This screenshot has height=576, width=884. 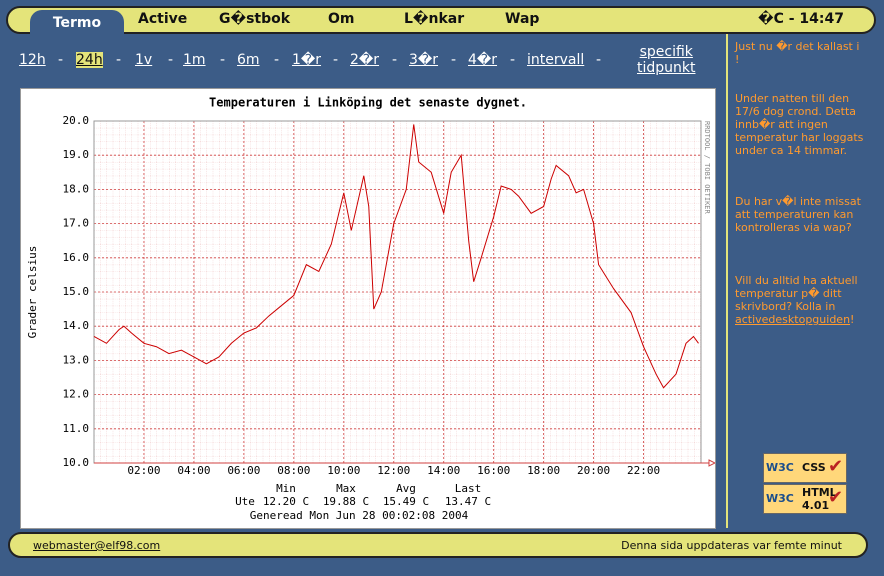 What do you see at coordinates (255, 19) in the screenshot?
I see `nav-item: G�stbok` at bounding box center [255, 19].